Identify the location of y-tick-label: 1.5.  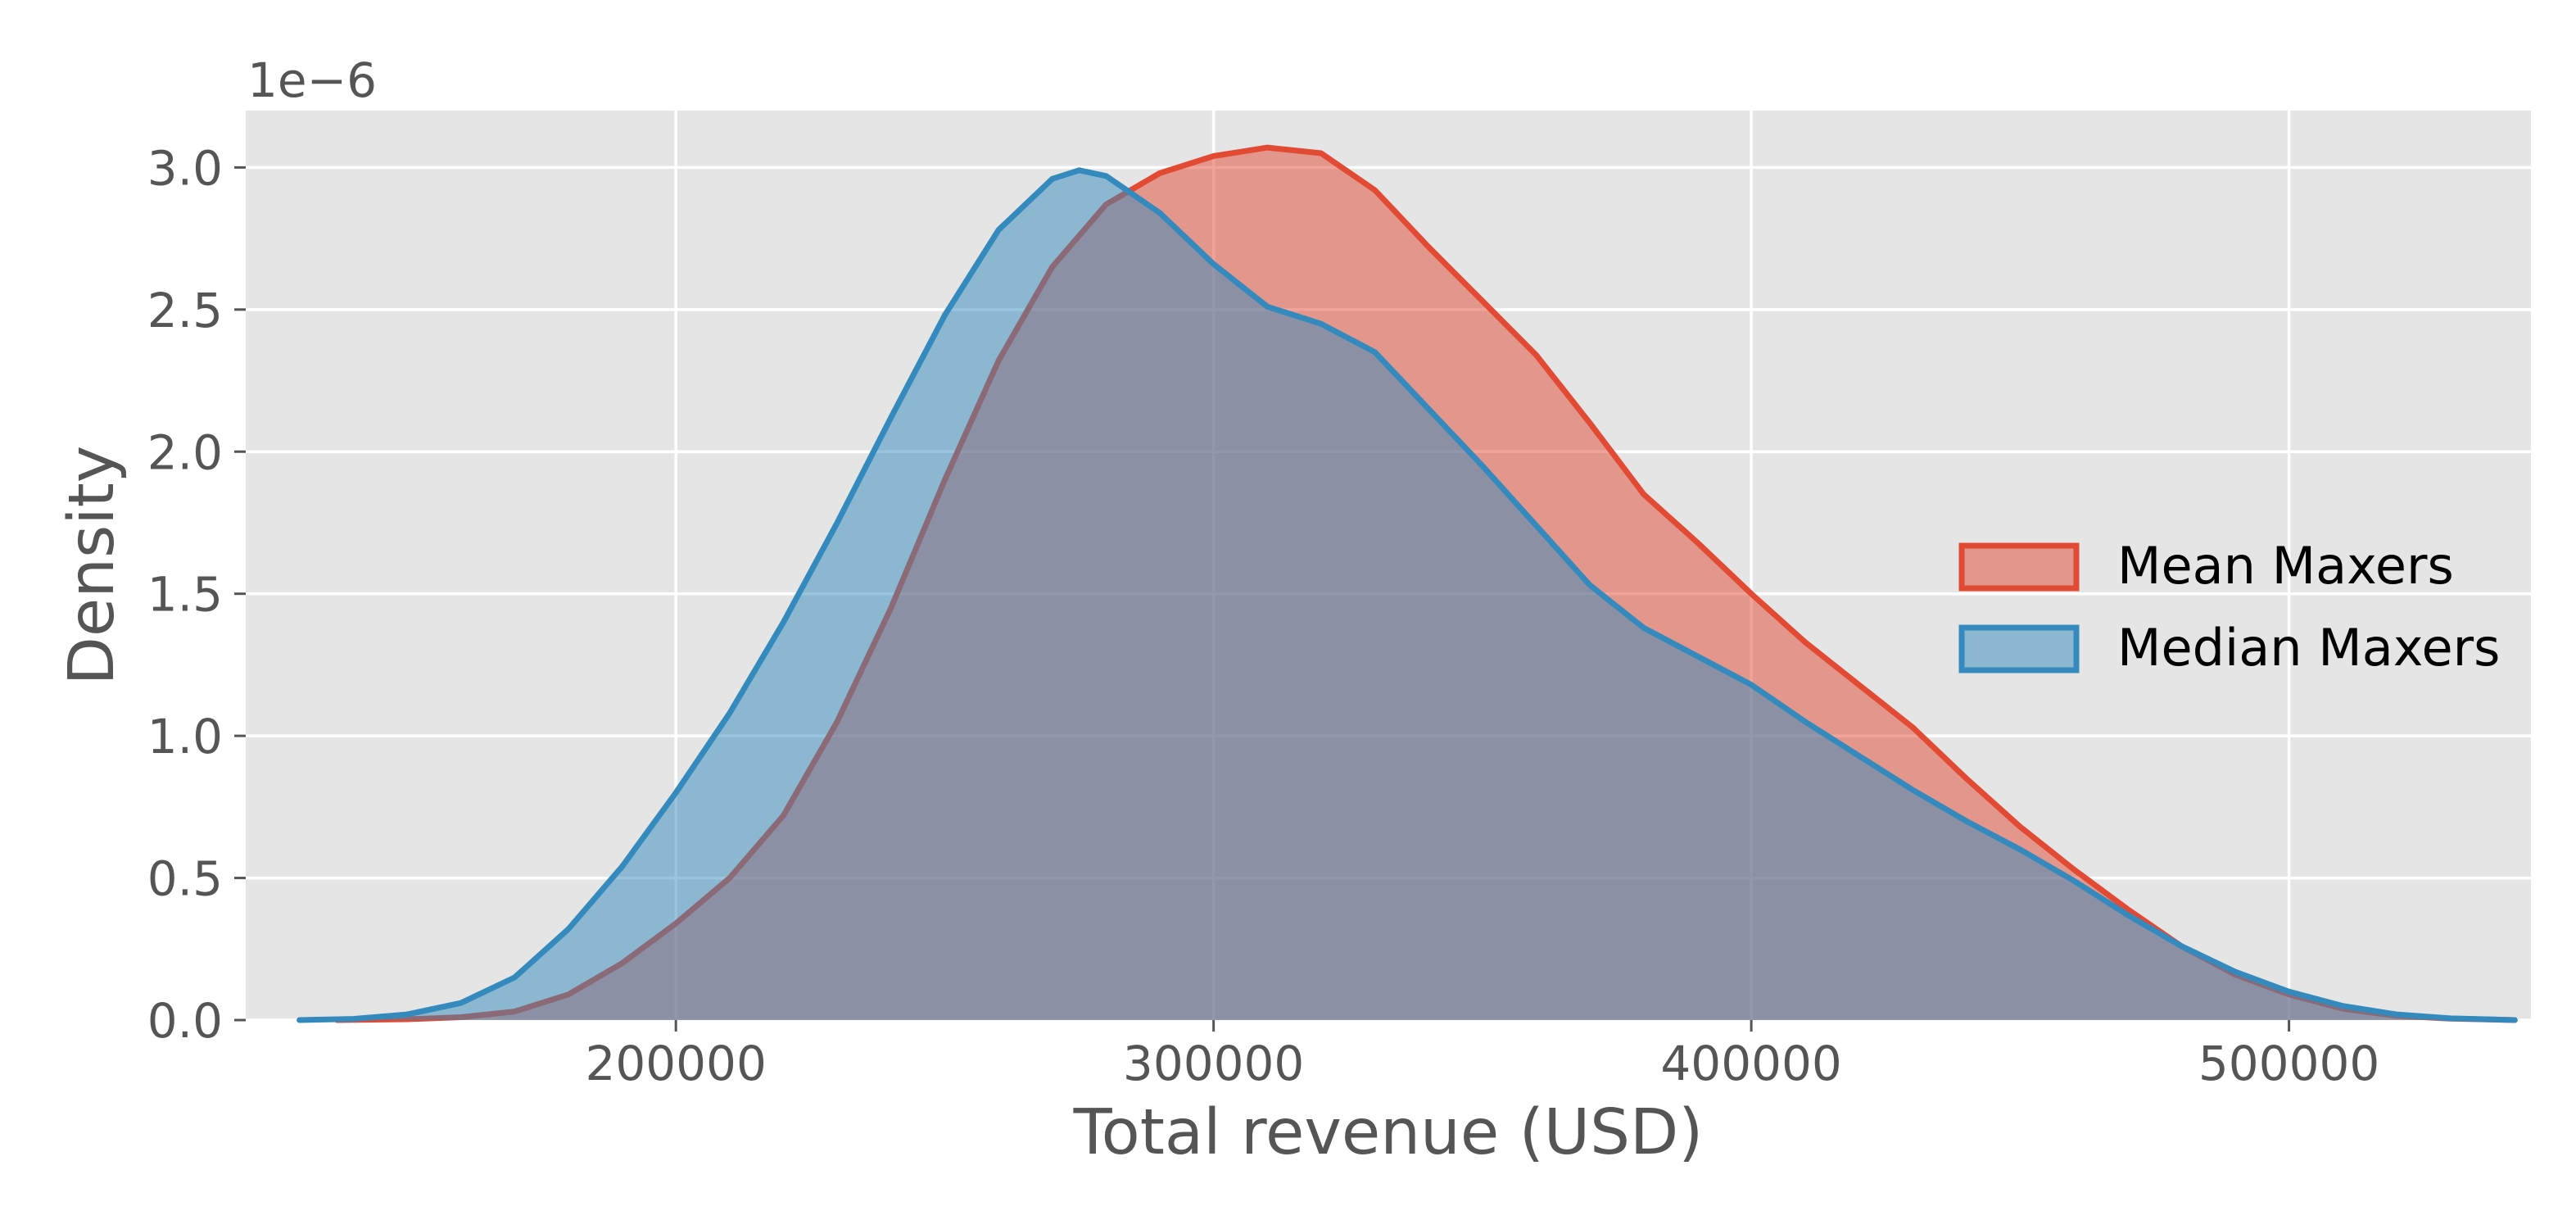
(185, 595).